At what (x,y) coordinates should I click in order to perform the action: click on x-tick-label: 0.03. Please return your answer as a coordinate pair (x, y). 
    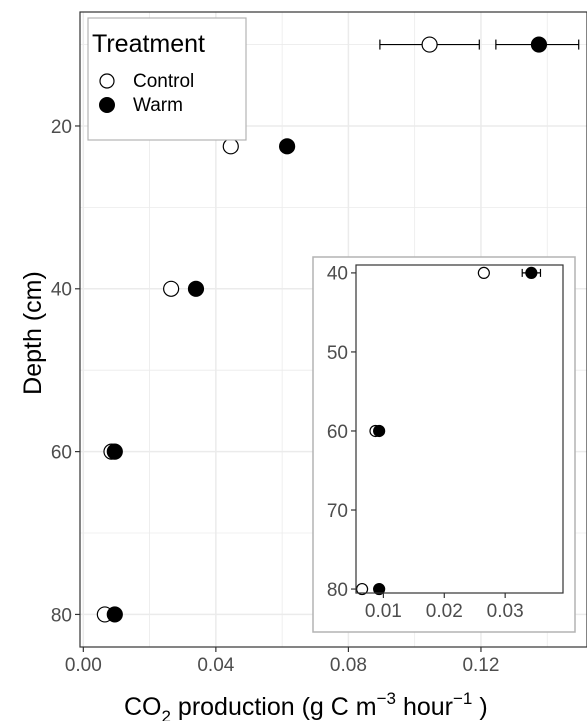
    Looking at the image, I should click on (505, 611).